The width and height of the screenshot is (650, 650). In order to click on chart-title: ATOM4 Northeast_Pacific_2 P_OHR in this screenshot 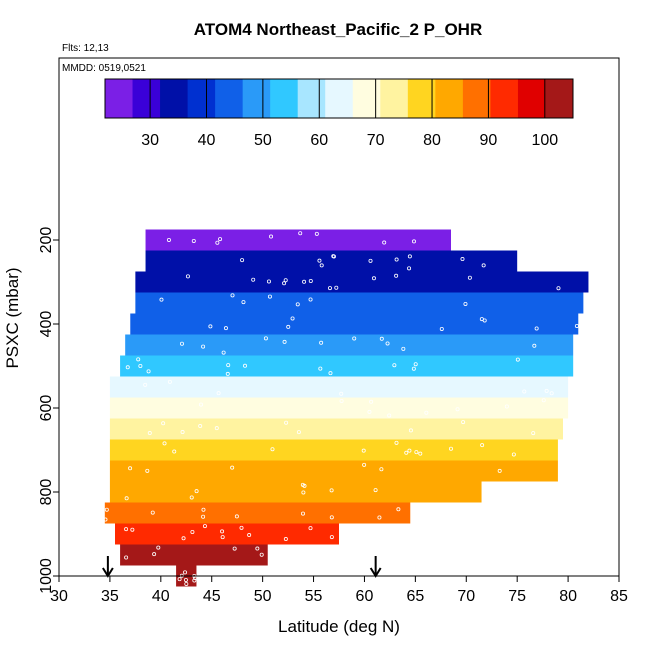, I will do `click(338, 29)`.